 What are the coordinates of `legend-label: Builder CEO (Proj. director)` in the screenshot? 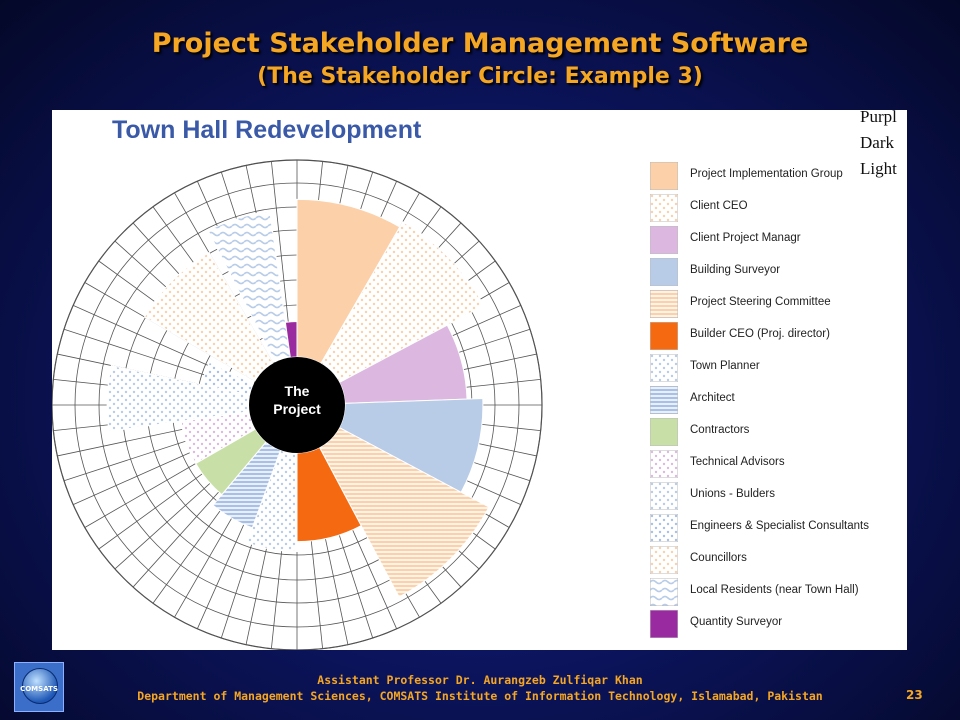 It's located at (760, 334).